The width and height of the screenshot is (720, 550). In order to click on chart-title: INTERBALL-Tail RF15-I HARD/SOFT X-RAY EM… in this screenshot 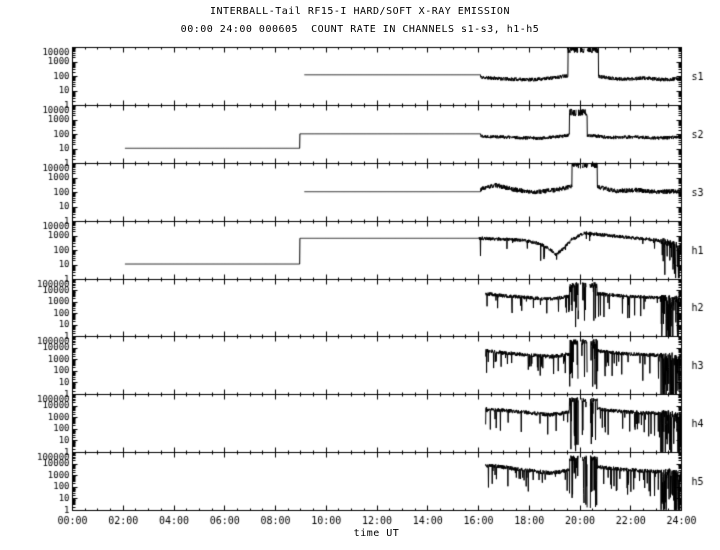, I will do `click(360, 11)`.